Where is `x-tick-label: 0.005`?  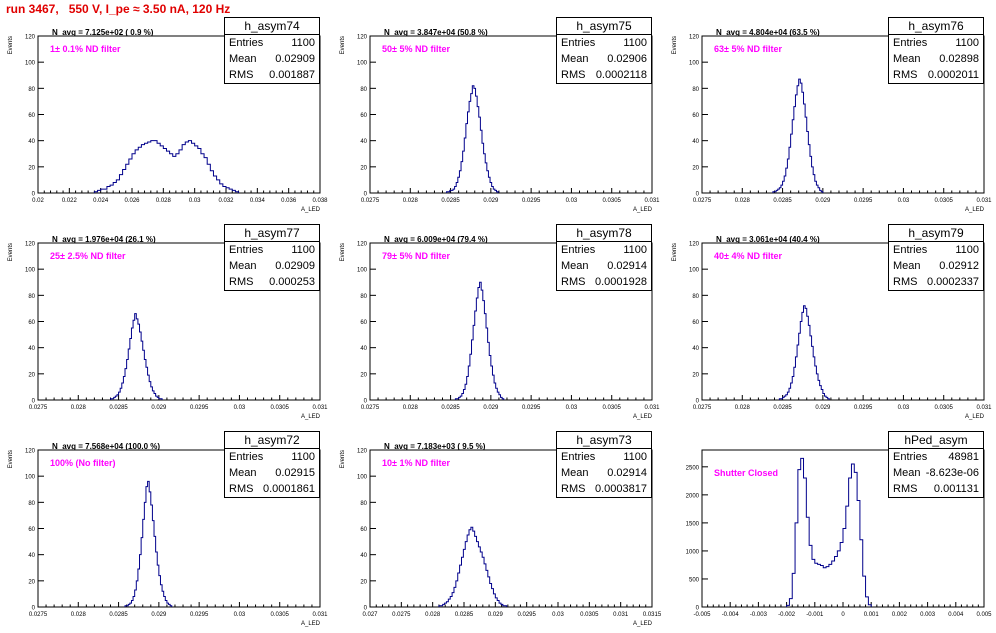 x-tick-label: 0.005 is located at coordinates (984, 615).